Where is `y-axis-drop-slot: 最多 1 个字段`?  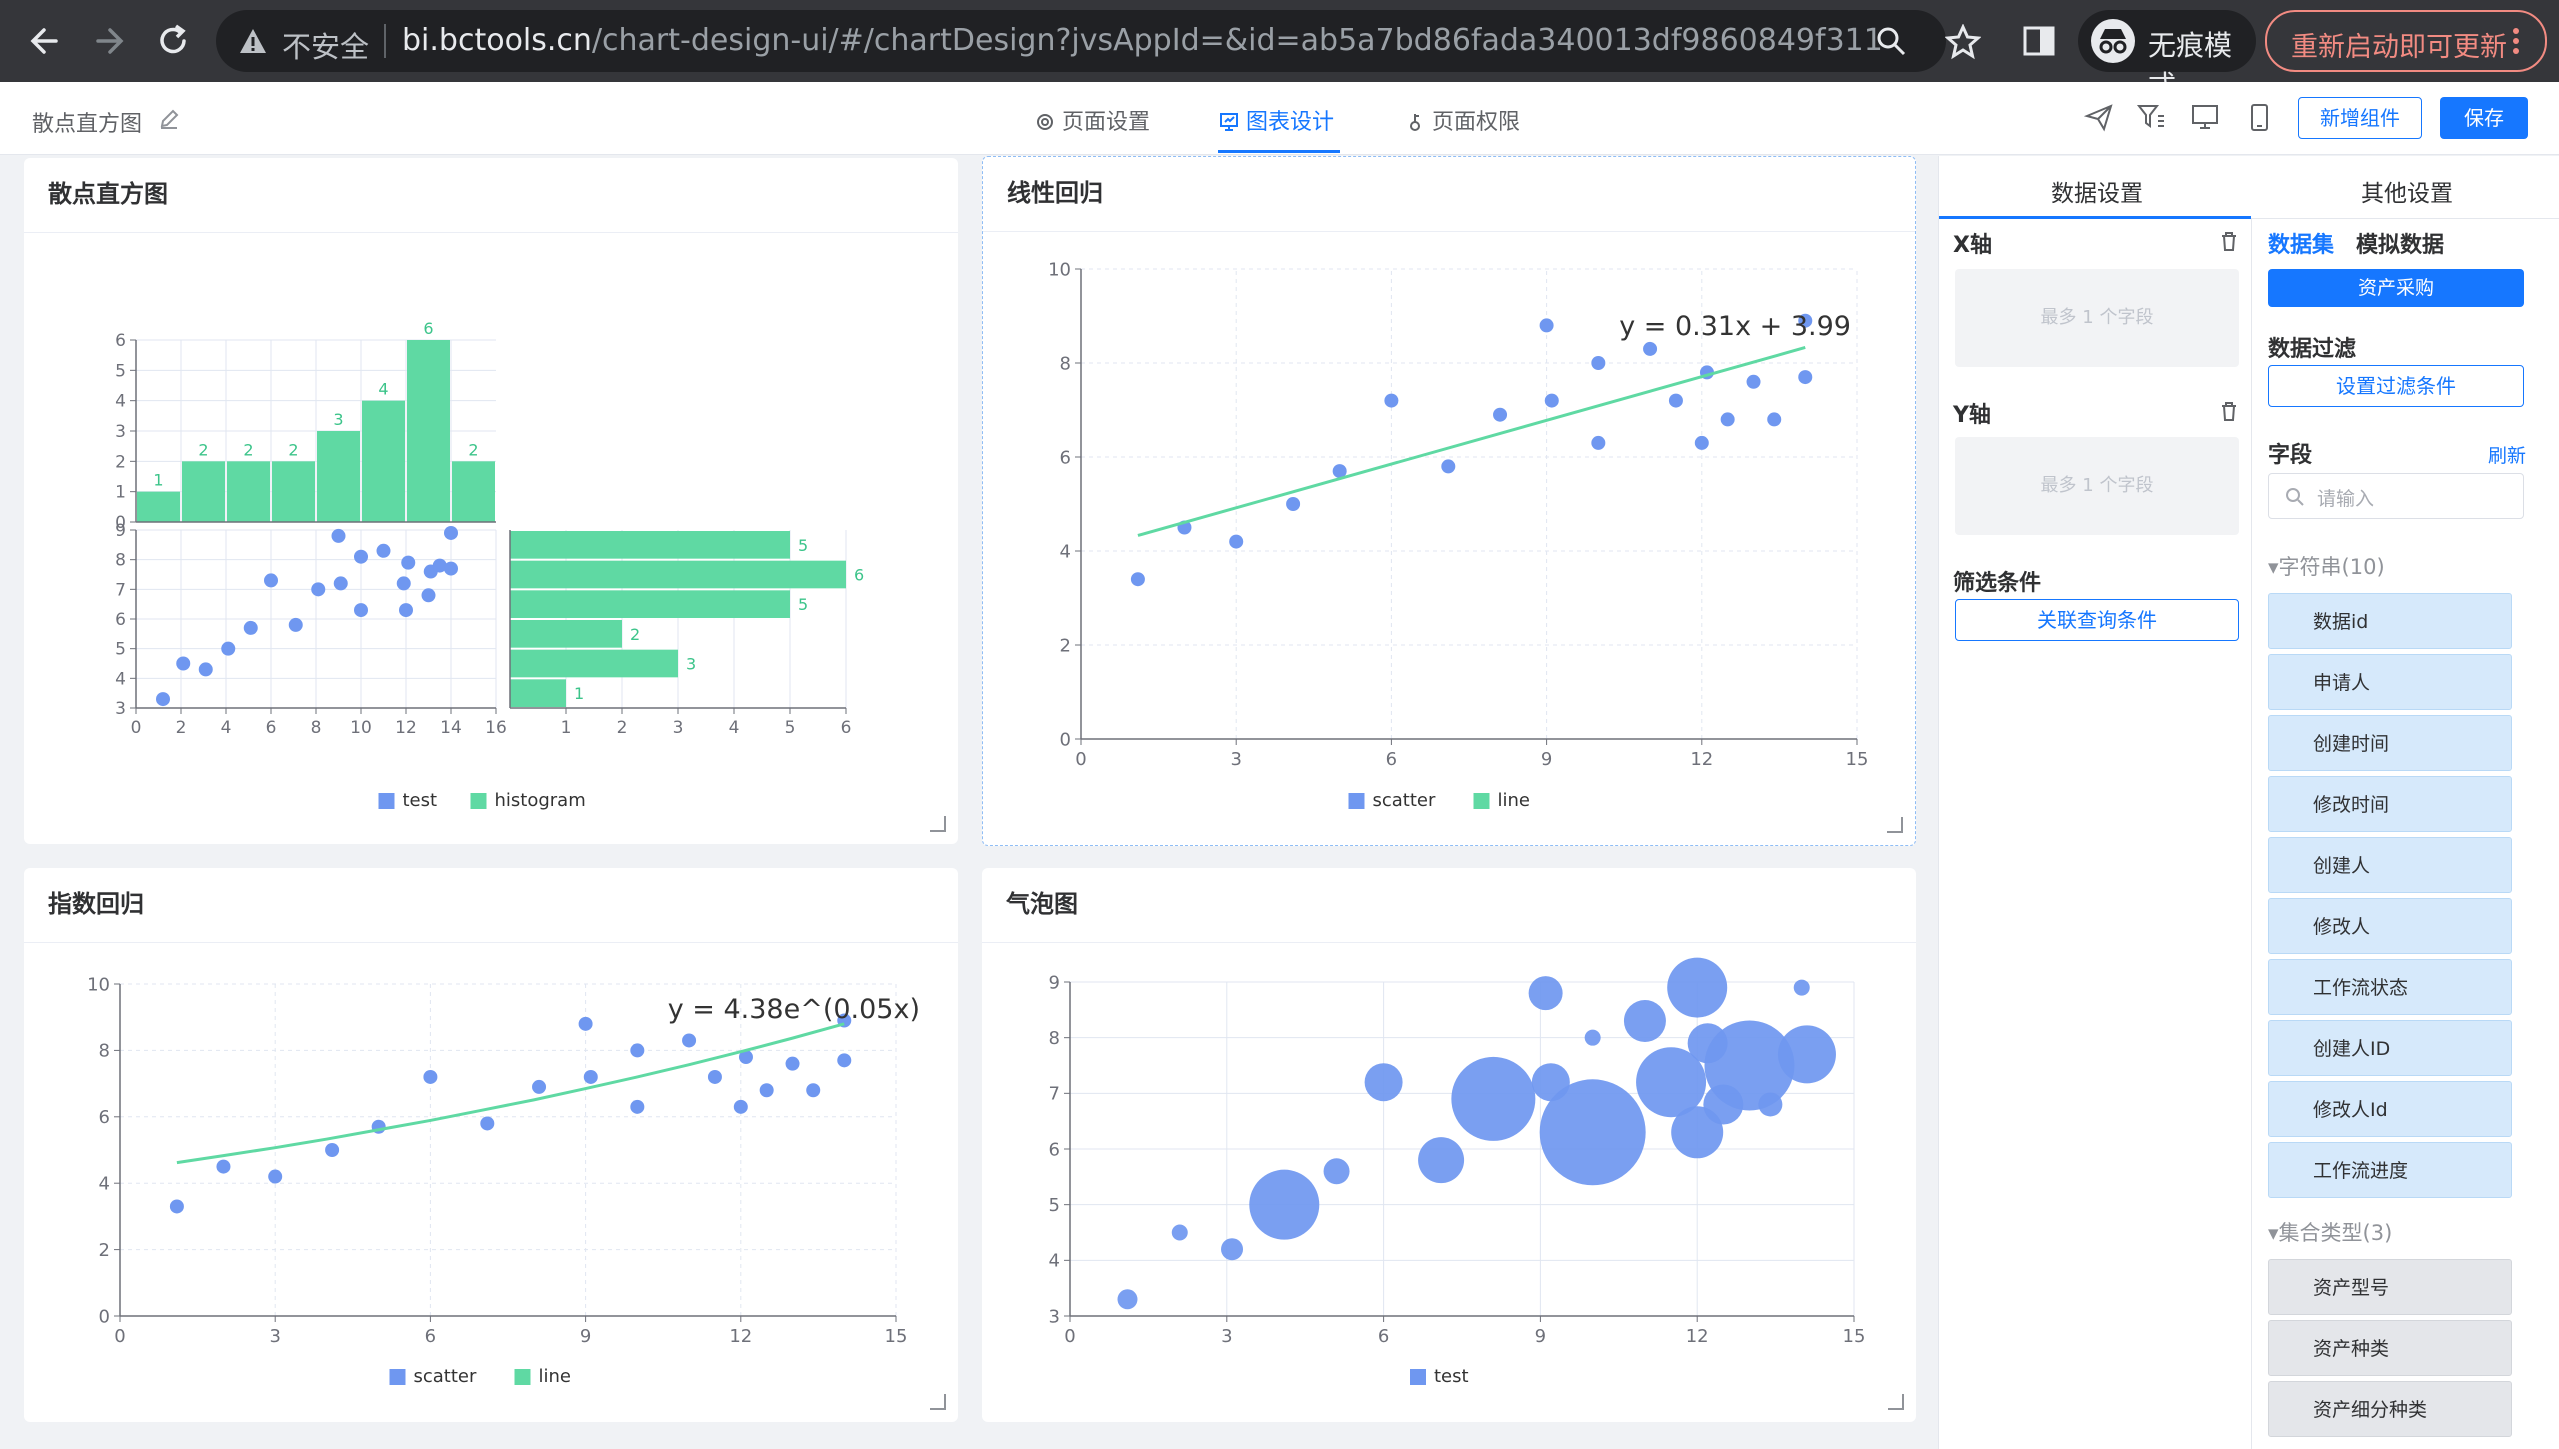
y-axis-drop-slot: 最多 1 个字段 is located at coordinates (2097, 486).